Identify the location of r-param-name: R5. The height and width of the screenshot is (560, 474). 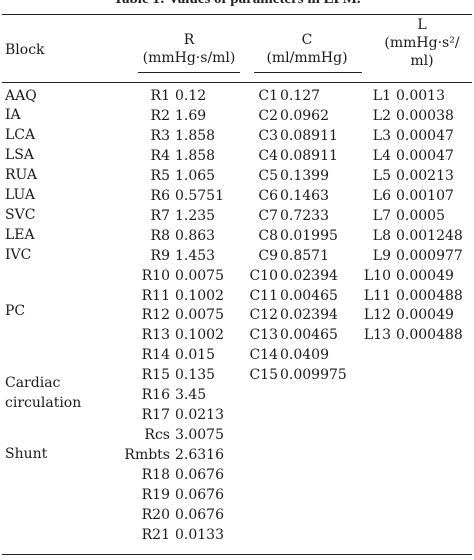
(160, 175).